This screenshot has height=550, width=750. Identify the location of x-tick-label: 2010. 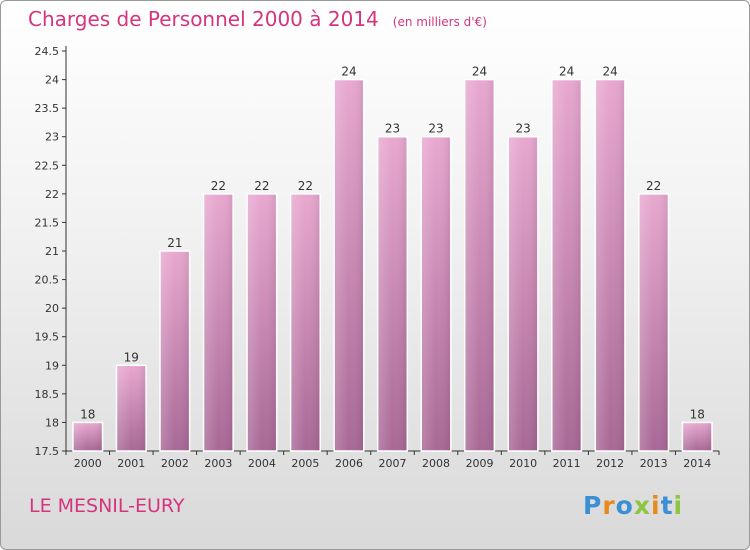
(523, 463).